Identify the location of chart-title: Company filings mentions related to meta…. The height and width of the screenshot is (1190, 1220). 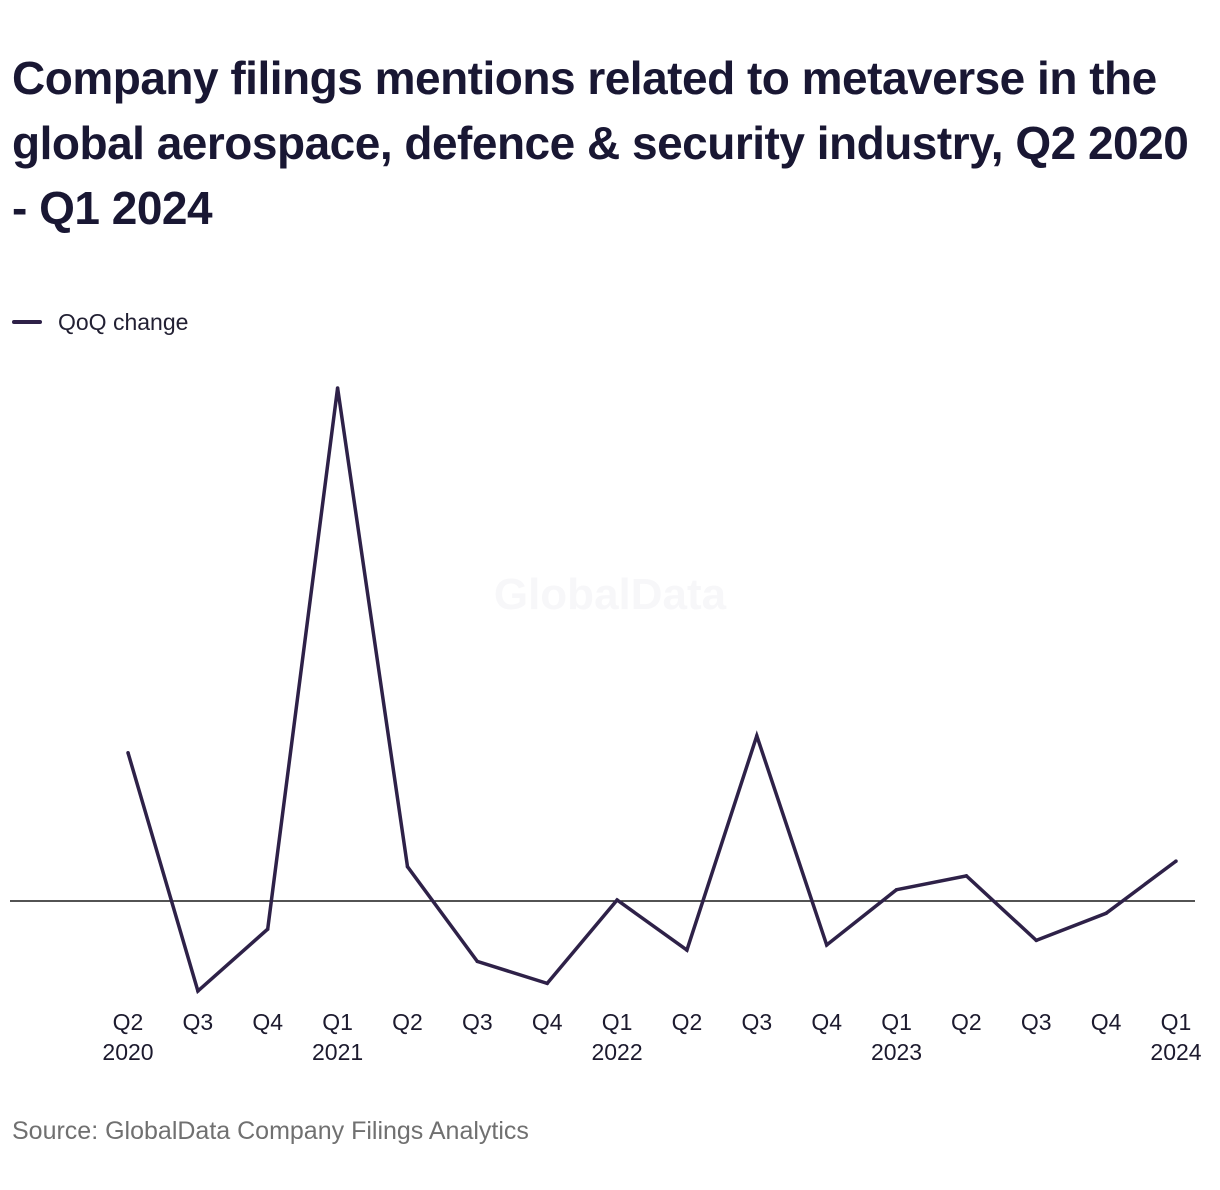
(600, 143).